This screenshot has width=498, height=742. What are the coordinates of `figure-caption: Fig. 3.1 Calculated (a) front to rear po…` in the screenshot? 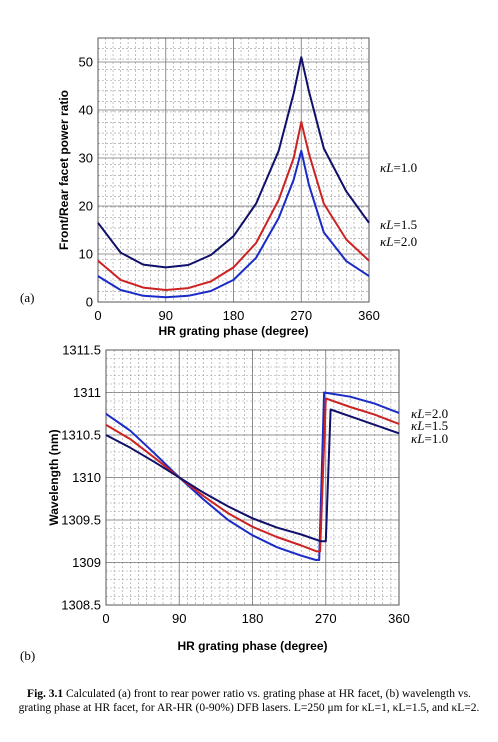 It's located at (249, 701).